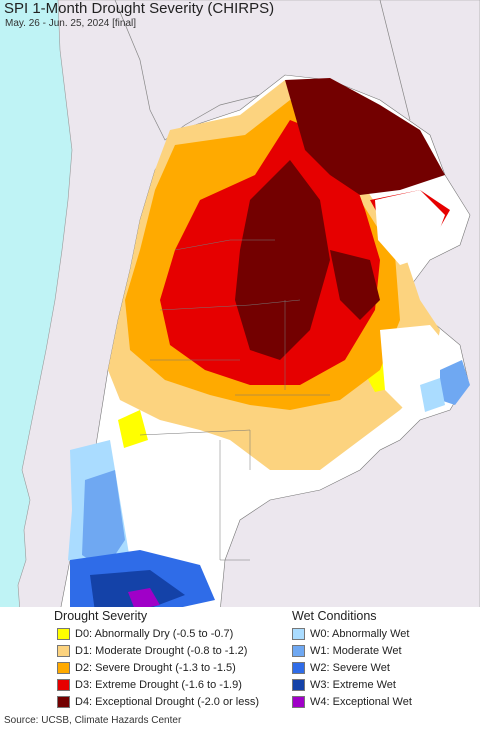  I want to click on legend-label: D2: Severe Drought (-1.3 to -1.5), so click(155, 668).